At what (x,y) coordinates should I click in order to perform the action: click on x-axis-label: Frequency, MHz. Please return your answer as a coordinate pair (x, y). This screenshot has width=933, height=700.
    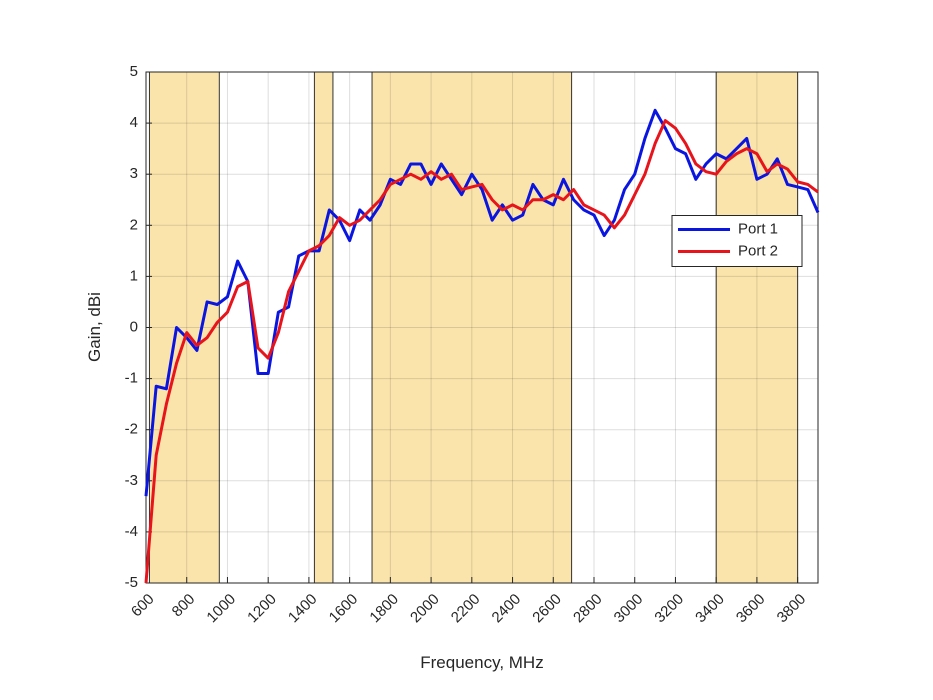
    Looking at the image, I should click on (481, 662).